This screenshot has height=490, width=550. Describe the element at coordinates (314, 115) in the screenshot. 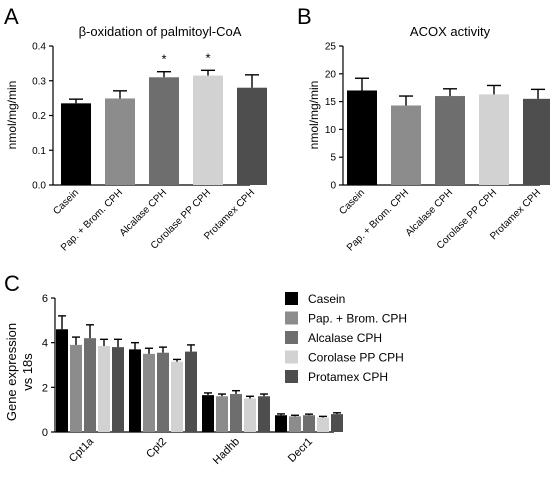

I see `chart-b-y-label: nmol/mg/min` at that location.